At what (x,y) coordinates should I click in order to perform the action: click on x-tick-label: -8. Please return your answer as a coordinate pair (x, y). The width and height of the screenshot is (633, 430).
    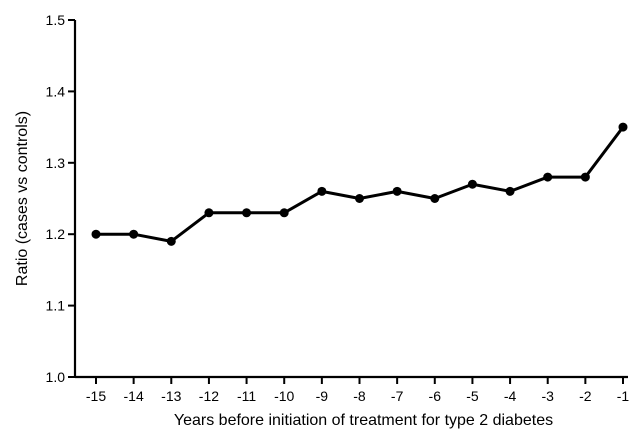
    Looking at the image, I should click on (359, 396).